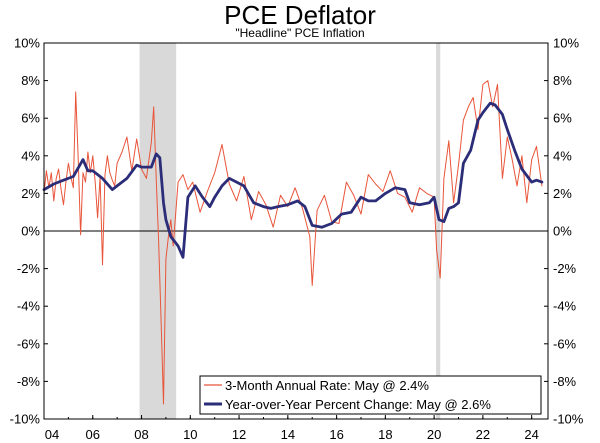  I want to click on x-tick-label: 22, so click(483, 434).